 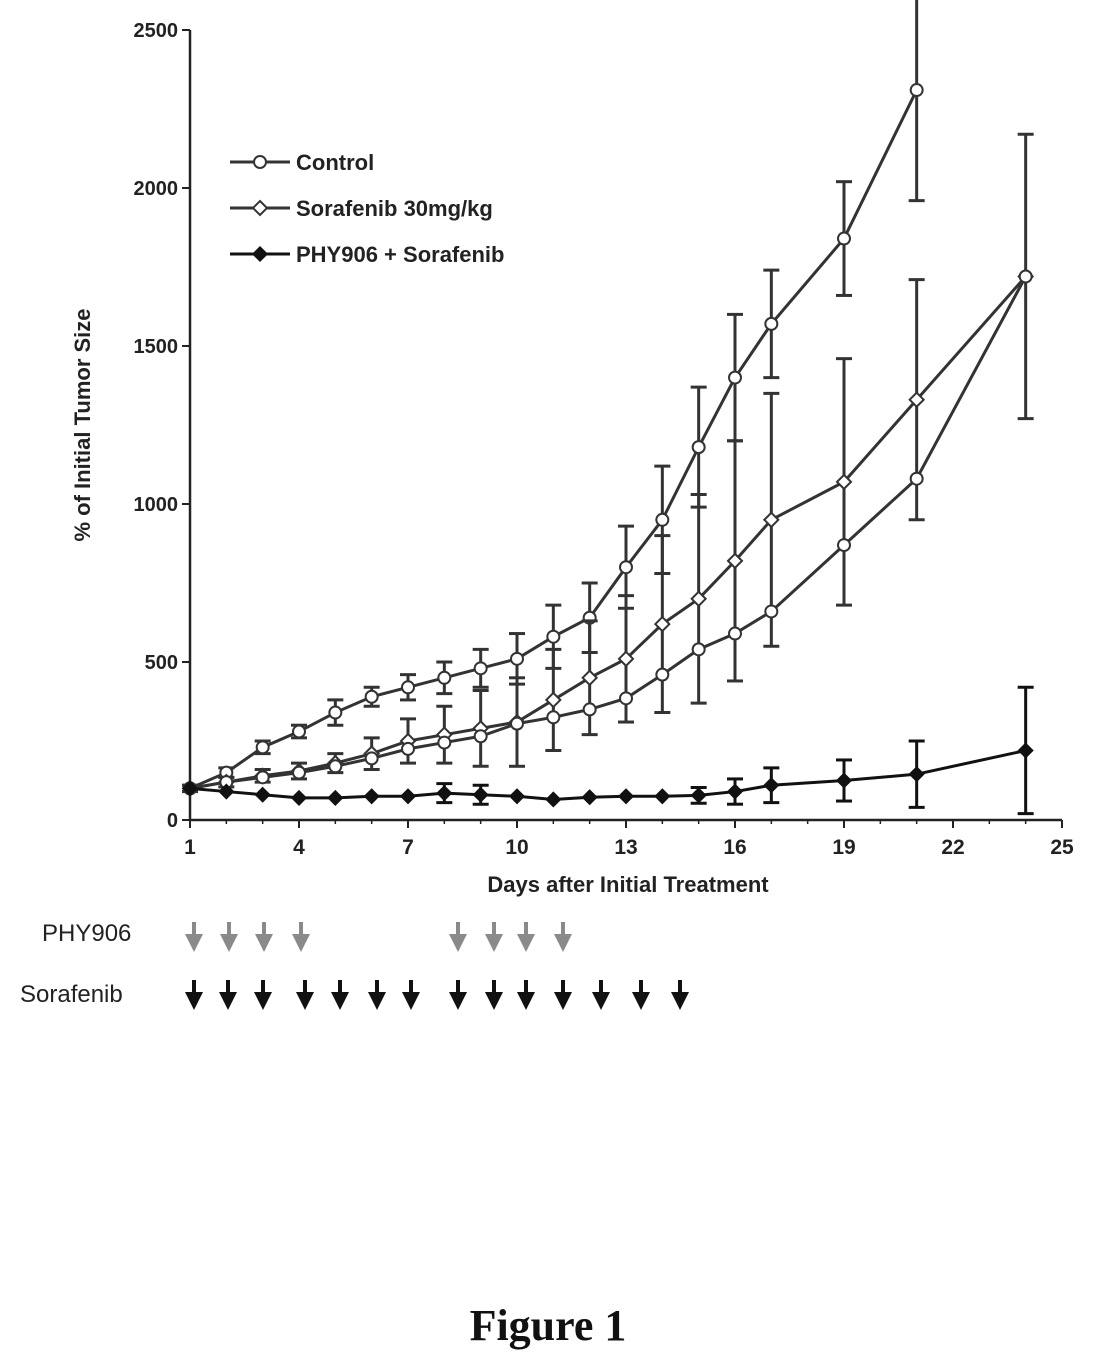 What do you see at coordinates (260, 254) in the screenshot?
I see `legend-marker` at bounding box center [260, 254].